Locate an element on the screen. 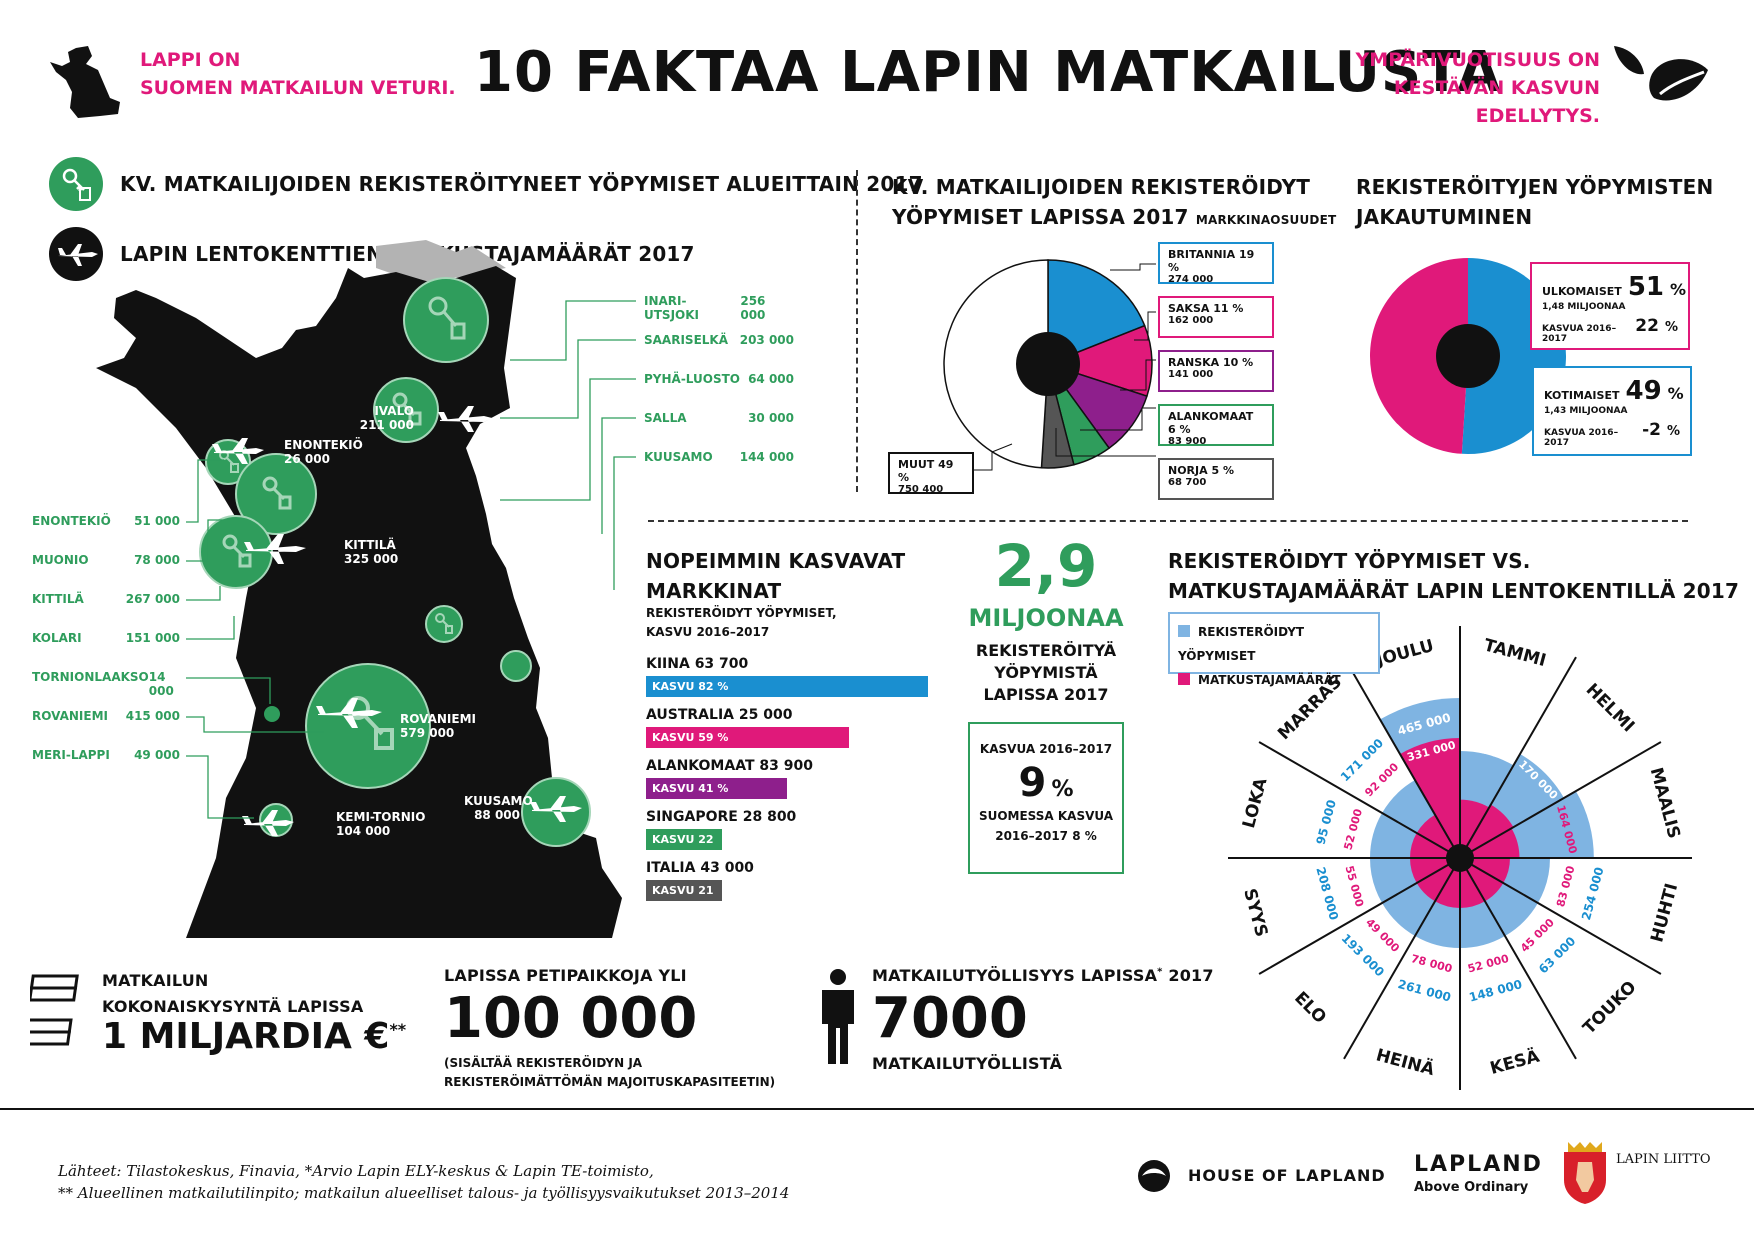 Image resolution: width=1754 pixels, height=1241 pixels. foreign-amount: 1,48 MILJOONAA is located at coordinates (1584, 307).